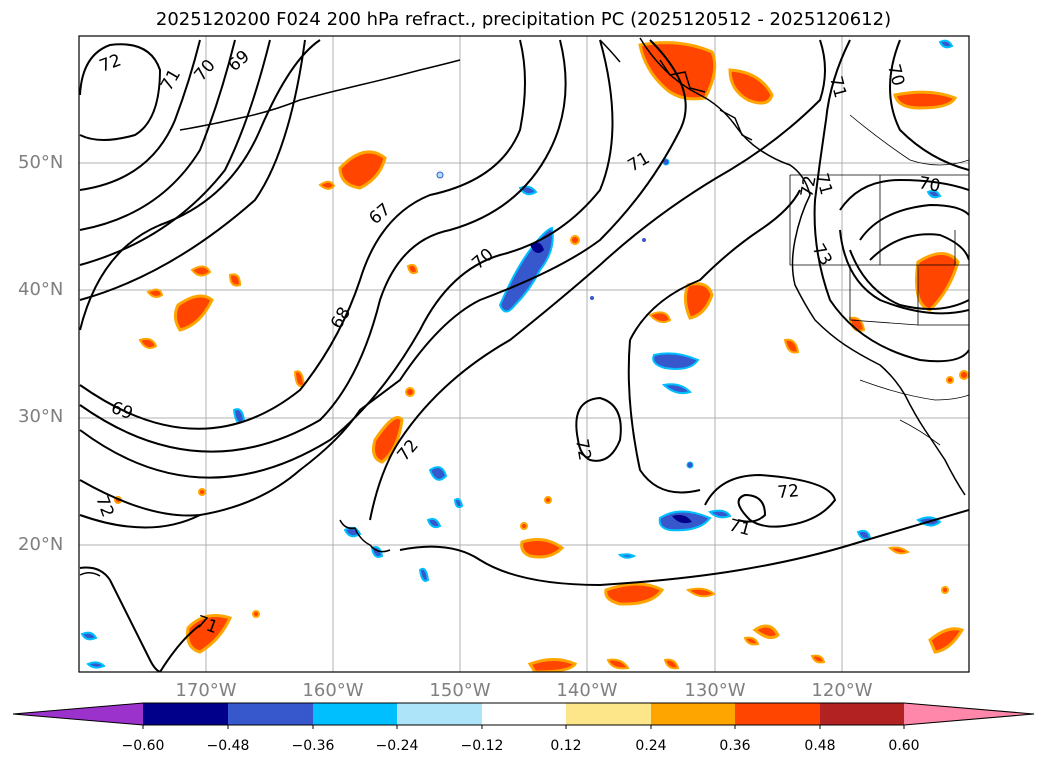 This screenshot has height=765, width=1047. I want to click on colorbar-extend-max, so click(969, 714).